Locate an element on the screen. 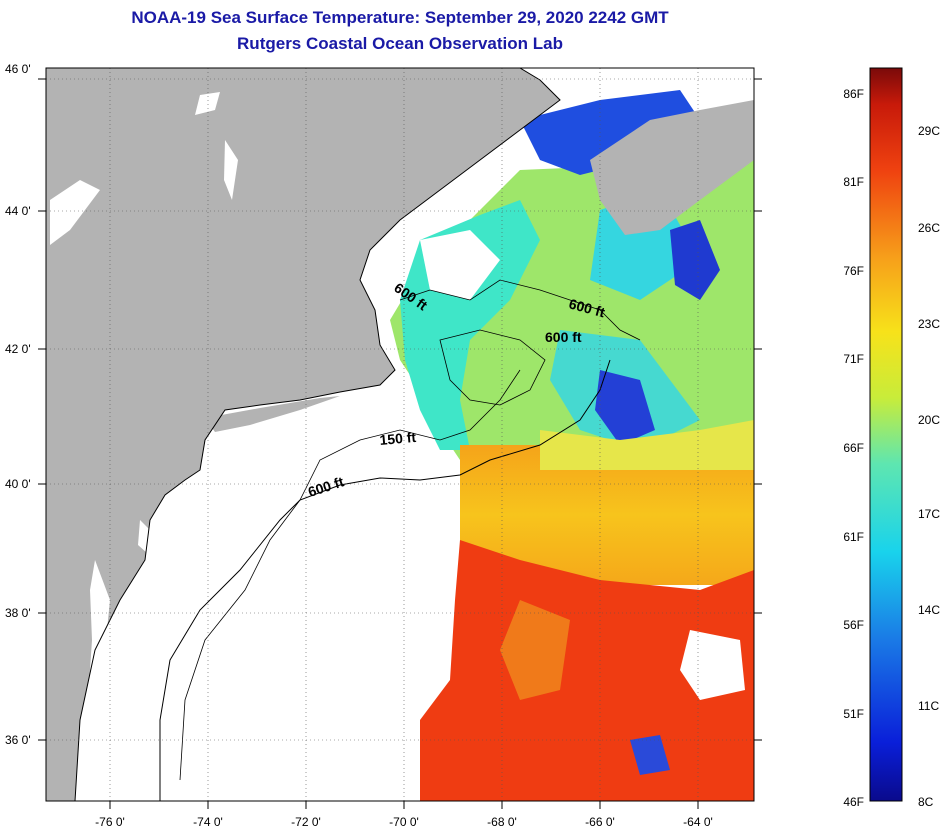  colorbar-c-11: 11C is located at coordinates (928, 706).